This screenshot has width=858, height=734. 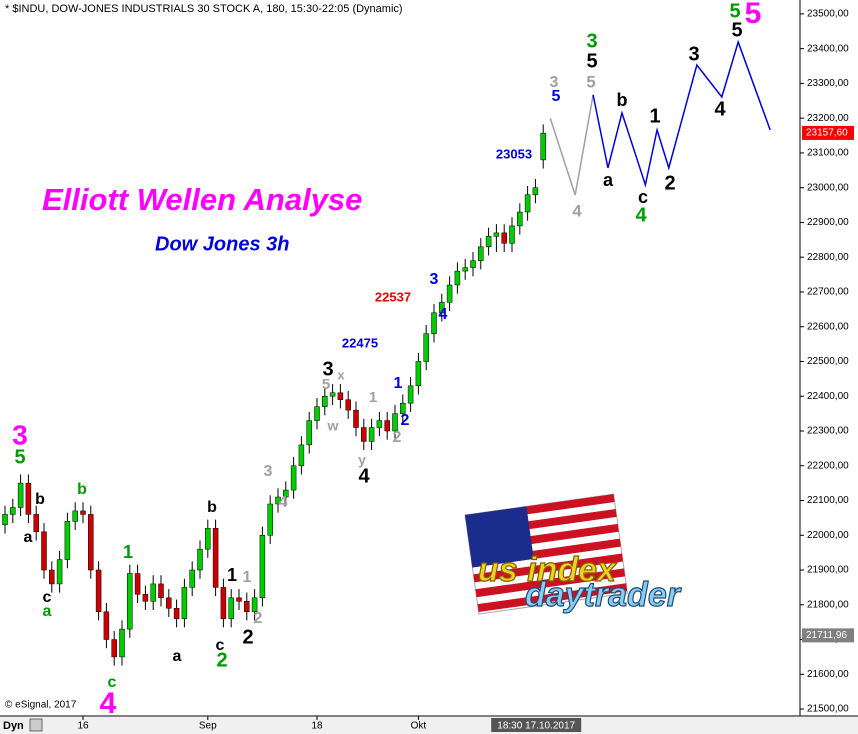 What do you see at coordinates (827, 133) in the screenshot?
I see `price-box-label: 23157,60` at bounding box center [827, 133].